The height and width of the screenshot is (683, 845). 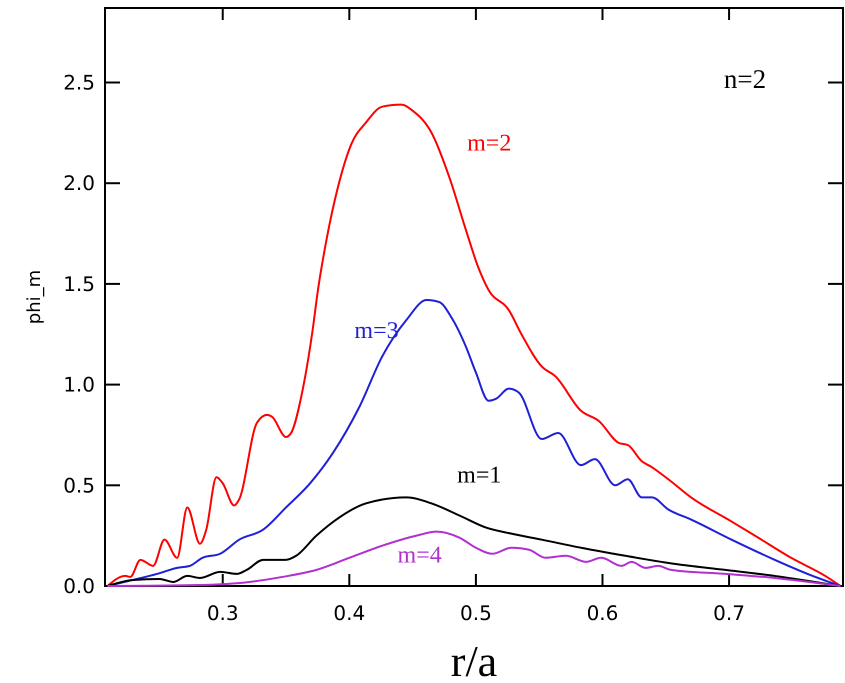 I want to click on y-tick-label: 0.0, so click(x=79, y=586).